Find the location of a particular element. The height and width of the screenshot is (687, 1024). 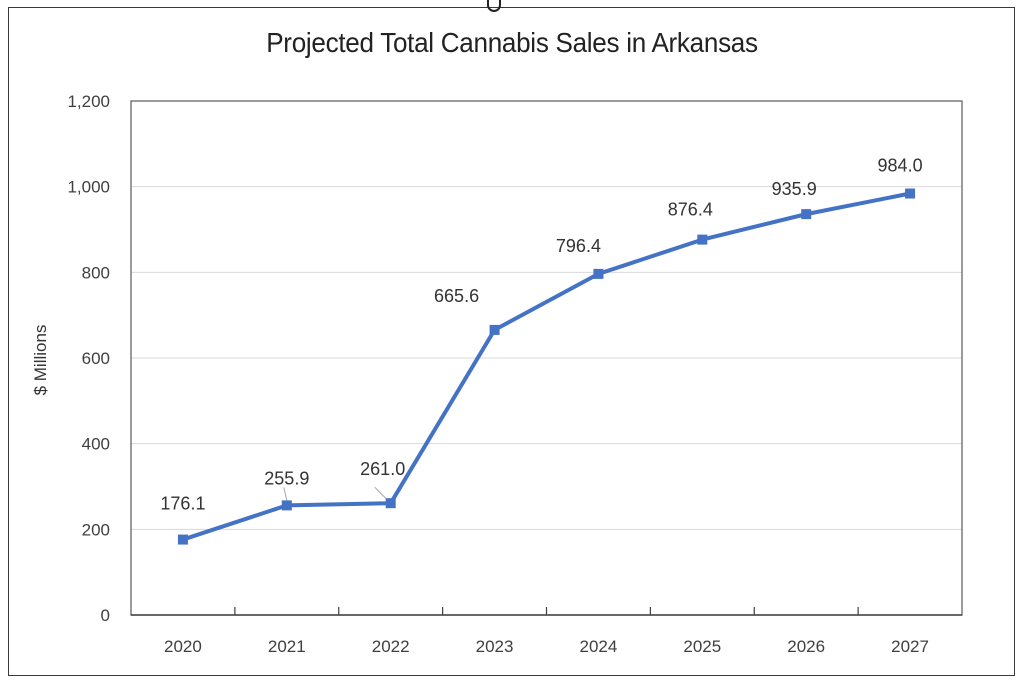

x-axis-ticks is located at coordinates (546, 611).